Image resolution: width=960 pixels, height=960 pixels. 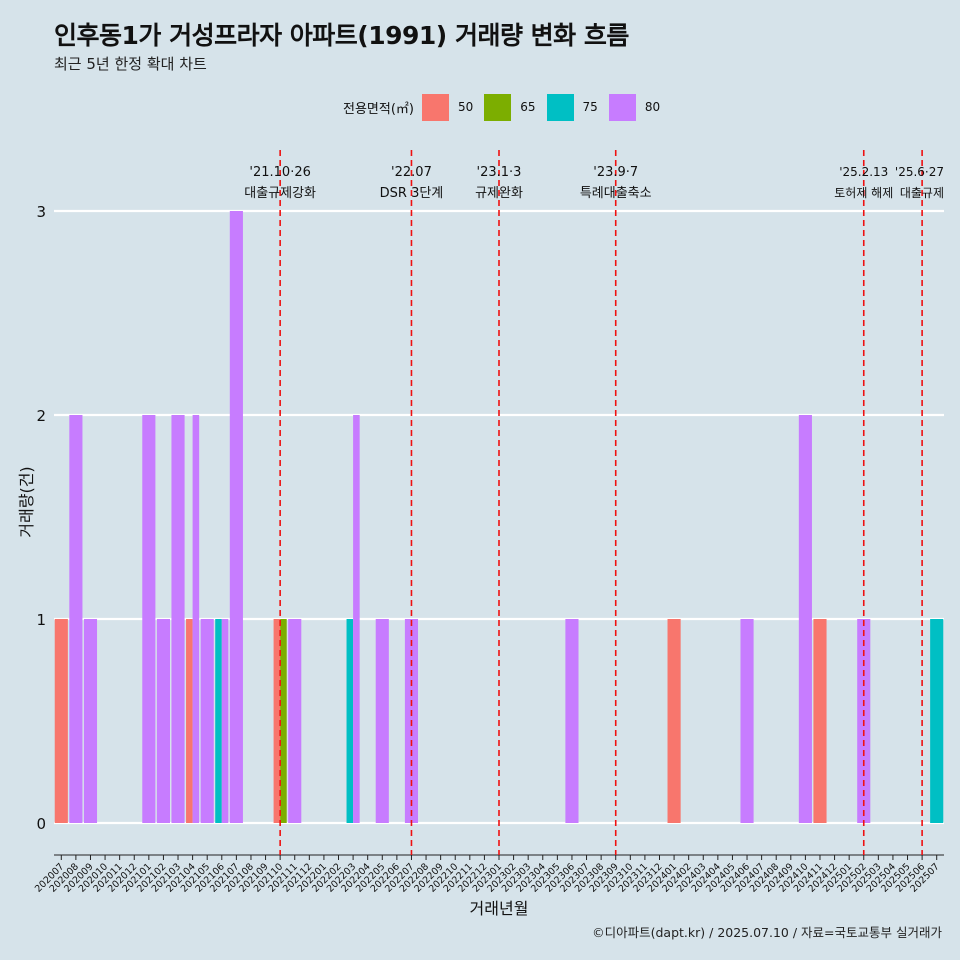 I want to click on legend-title: 전용면적(㎡), so click(x=378, y=109).